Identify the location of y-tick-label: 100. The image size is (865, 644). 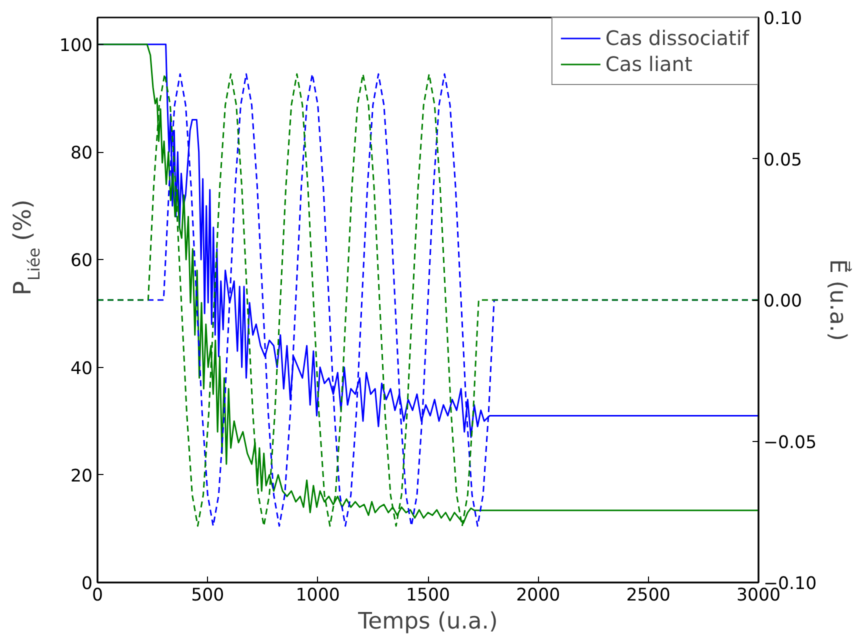
(76, 46).